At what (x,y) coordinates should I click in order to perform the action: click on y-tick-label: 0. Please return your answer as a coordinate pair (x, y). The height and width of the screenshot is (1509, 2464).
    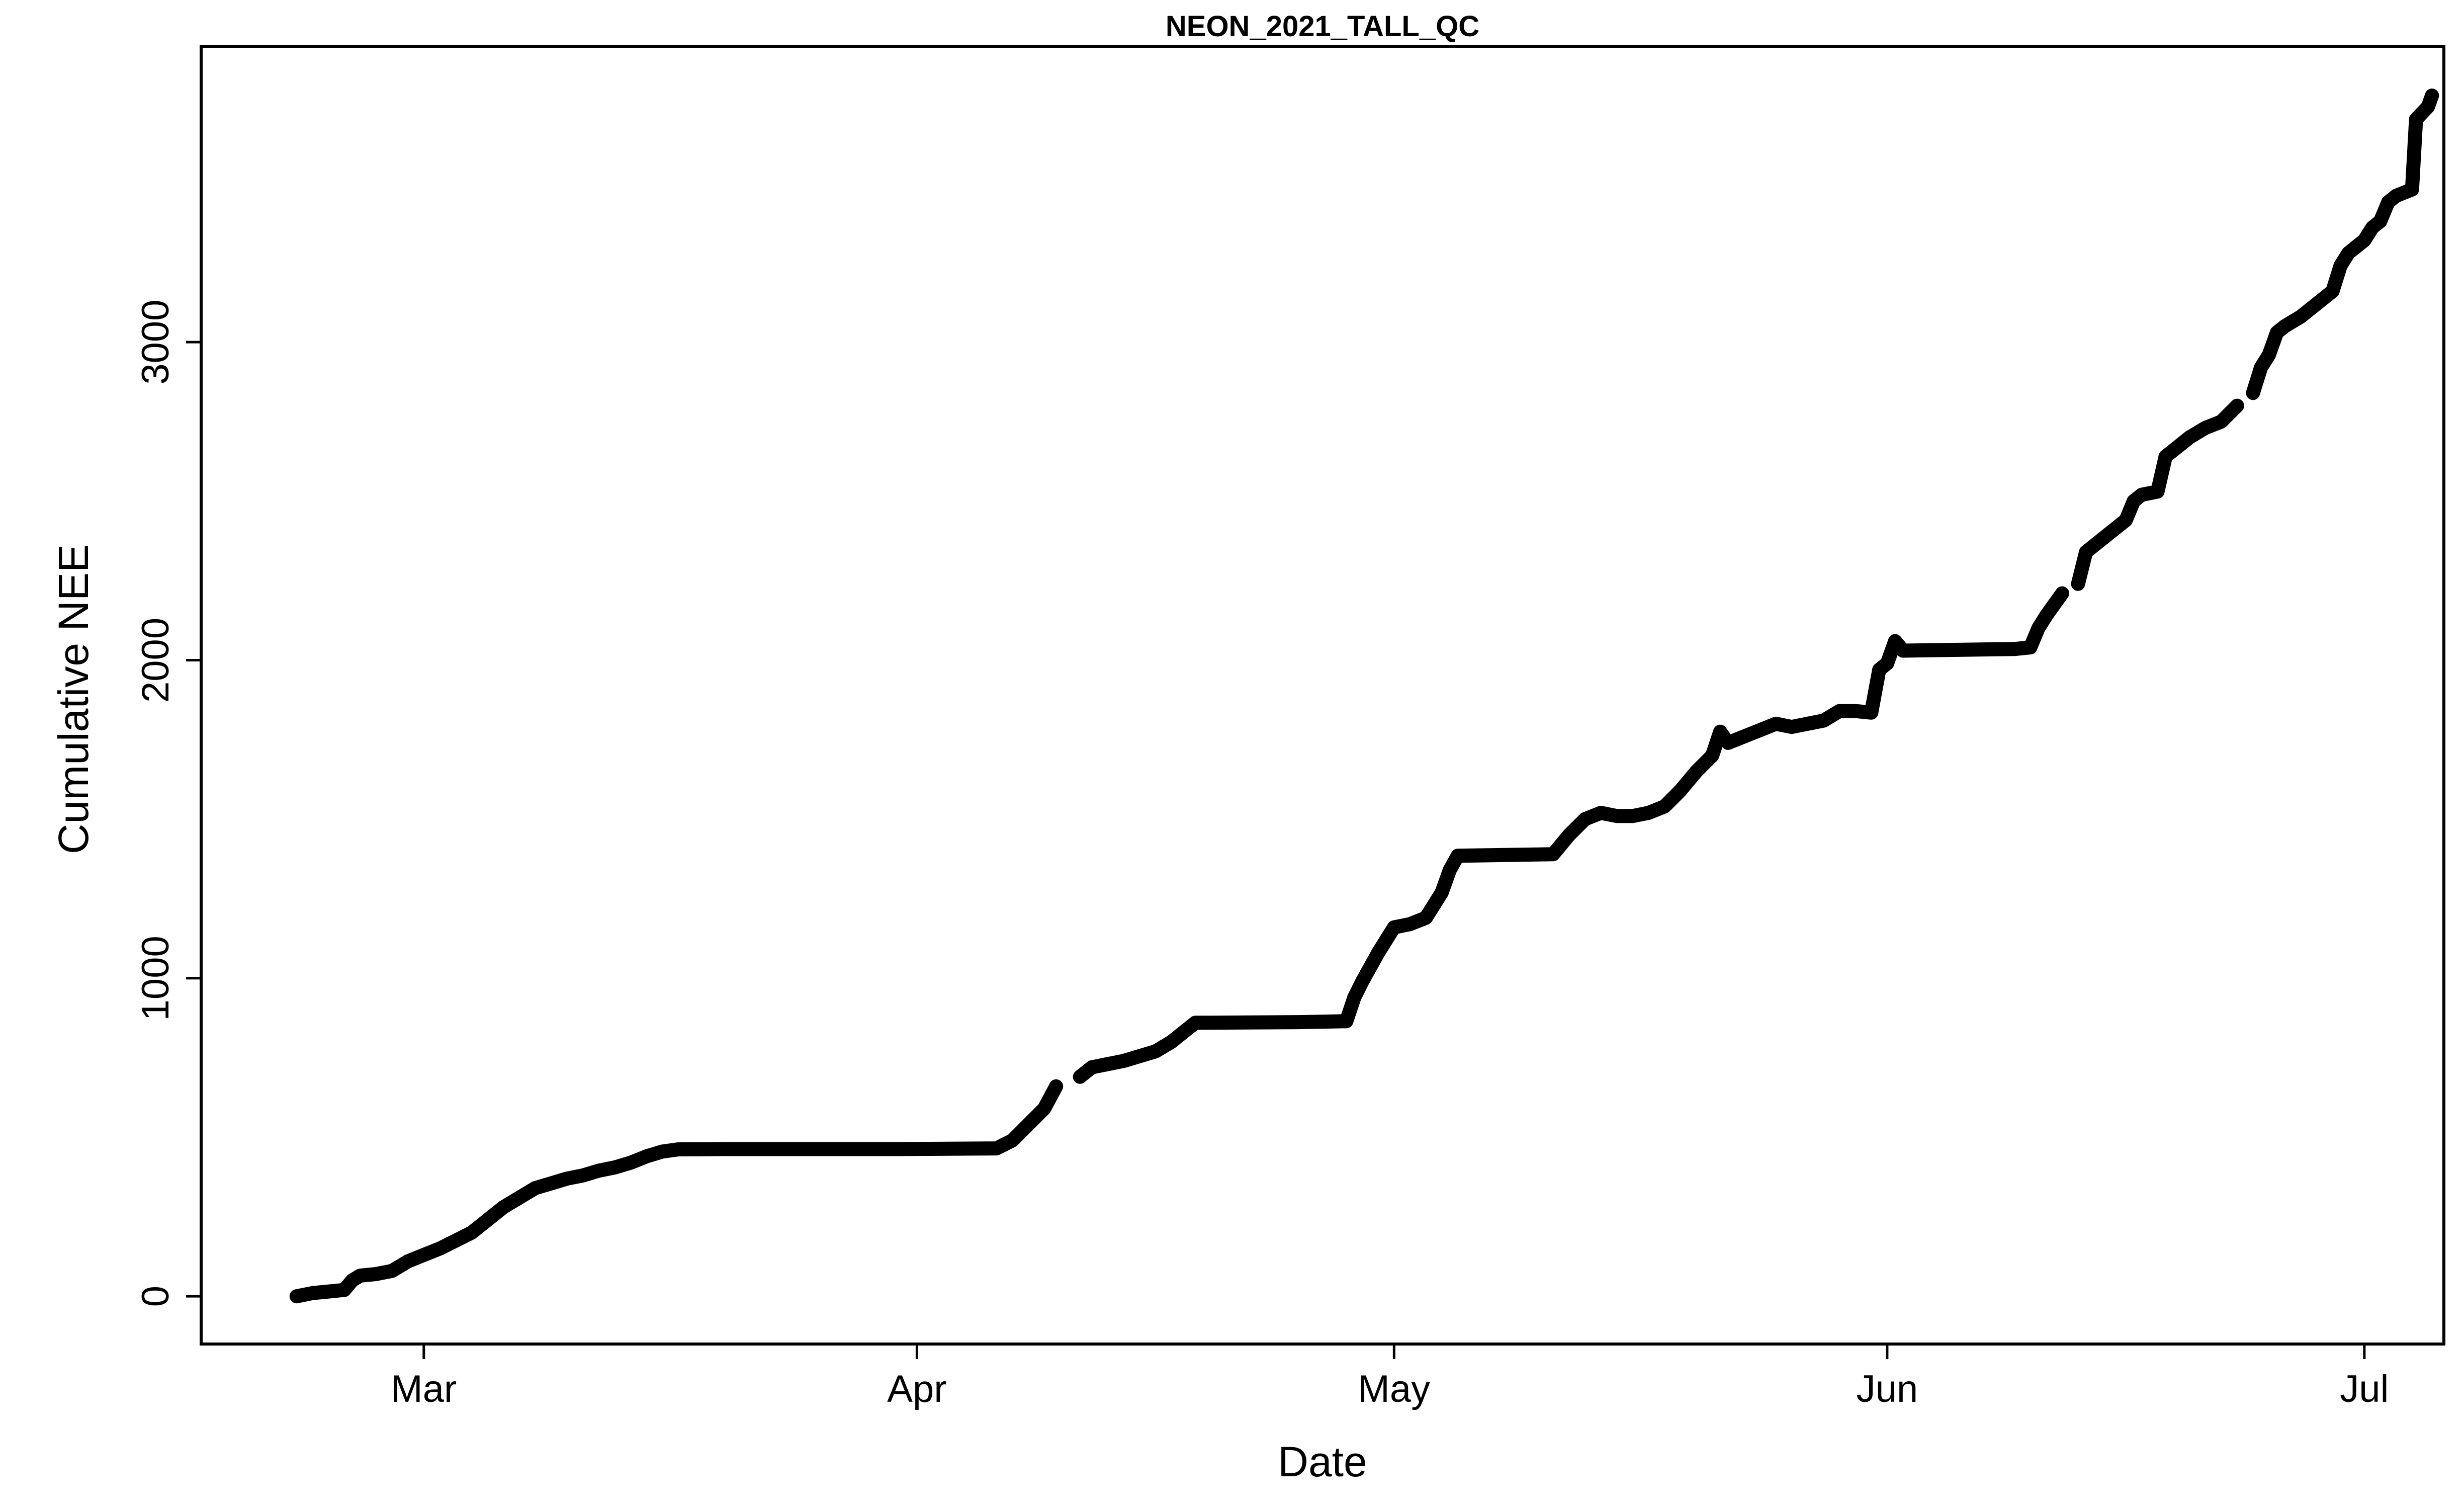
    Looking at the image, I should click on (155, 1297).